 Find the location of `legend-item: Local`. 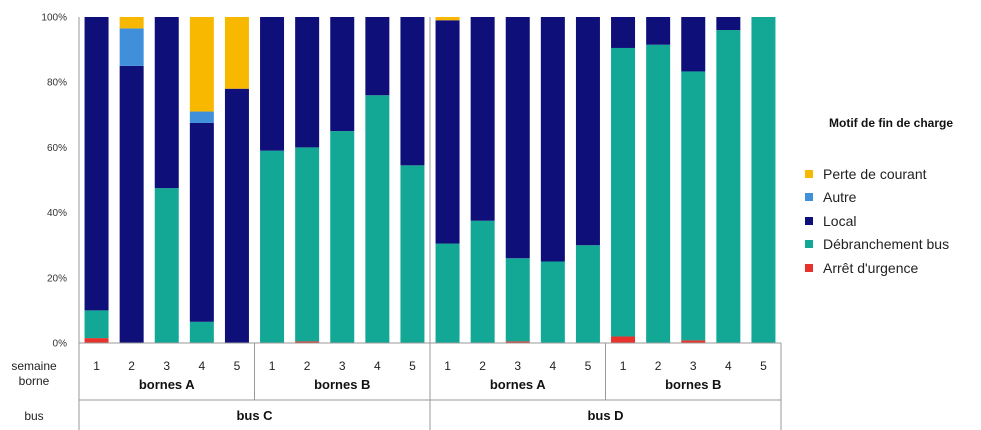

legend-item: Local is located at coordinates (893, 221).